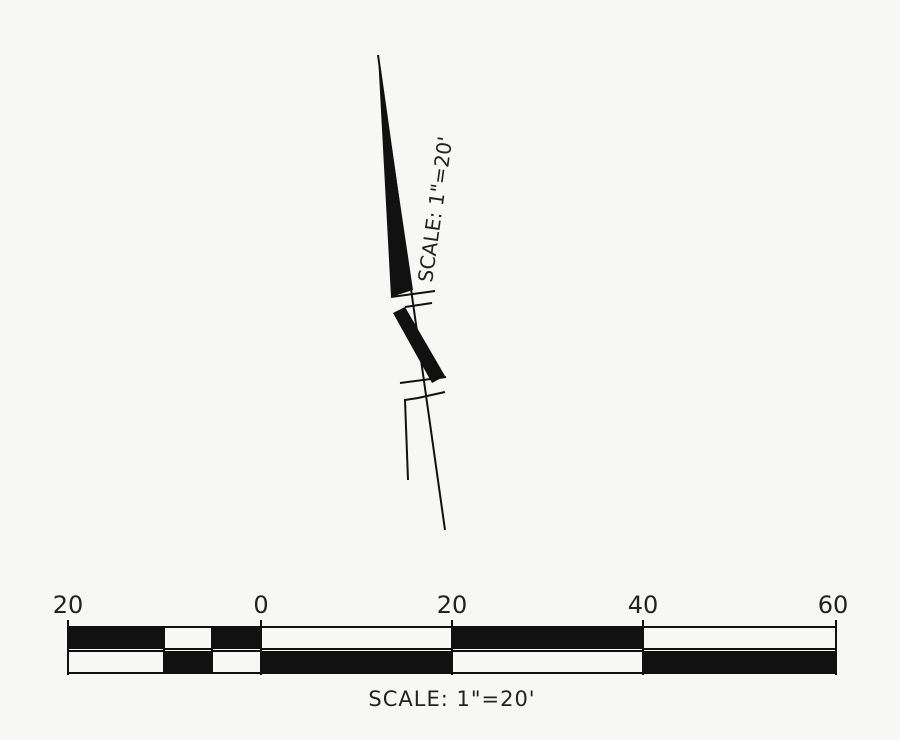 The height and width of the screenshot is (740, 900). Describe the element at coordinates (452, 605) in the screenshot. I see `scale-label-20: 20` at that location.